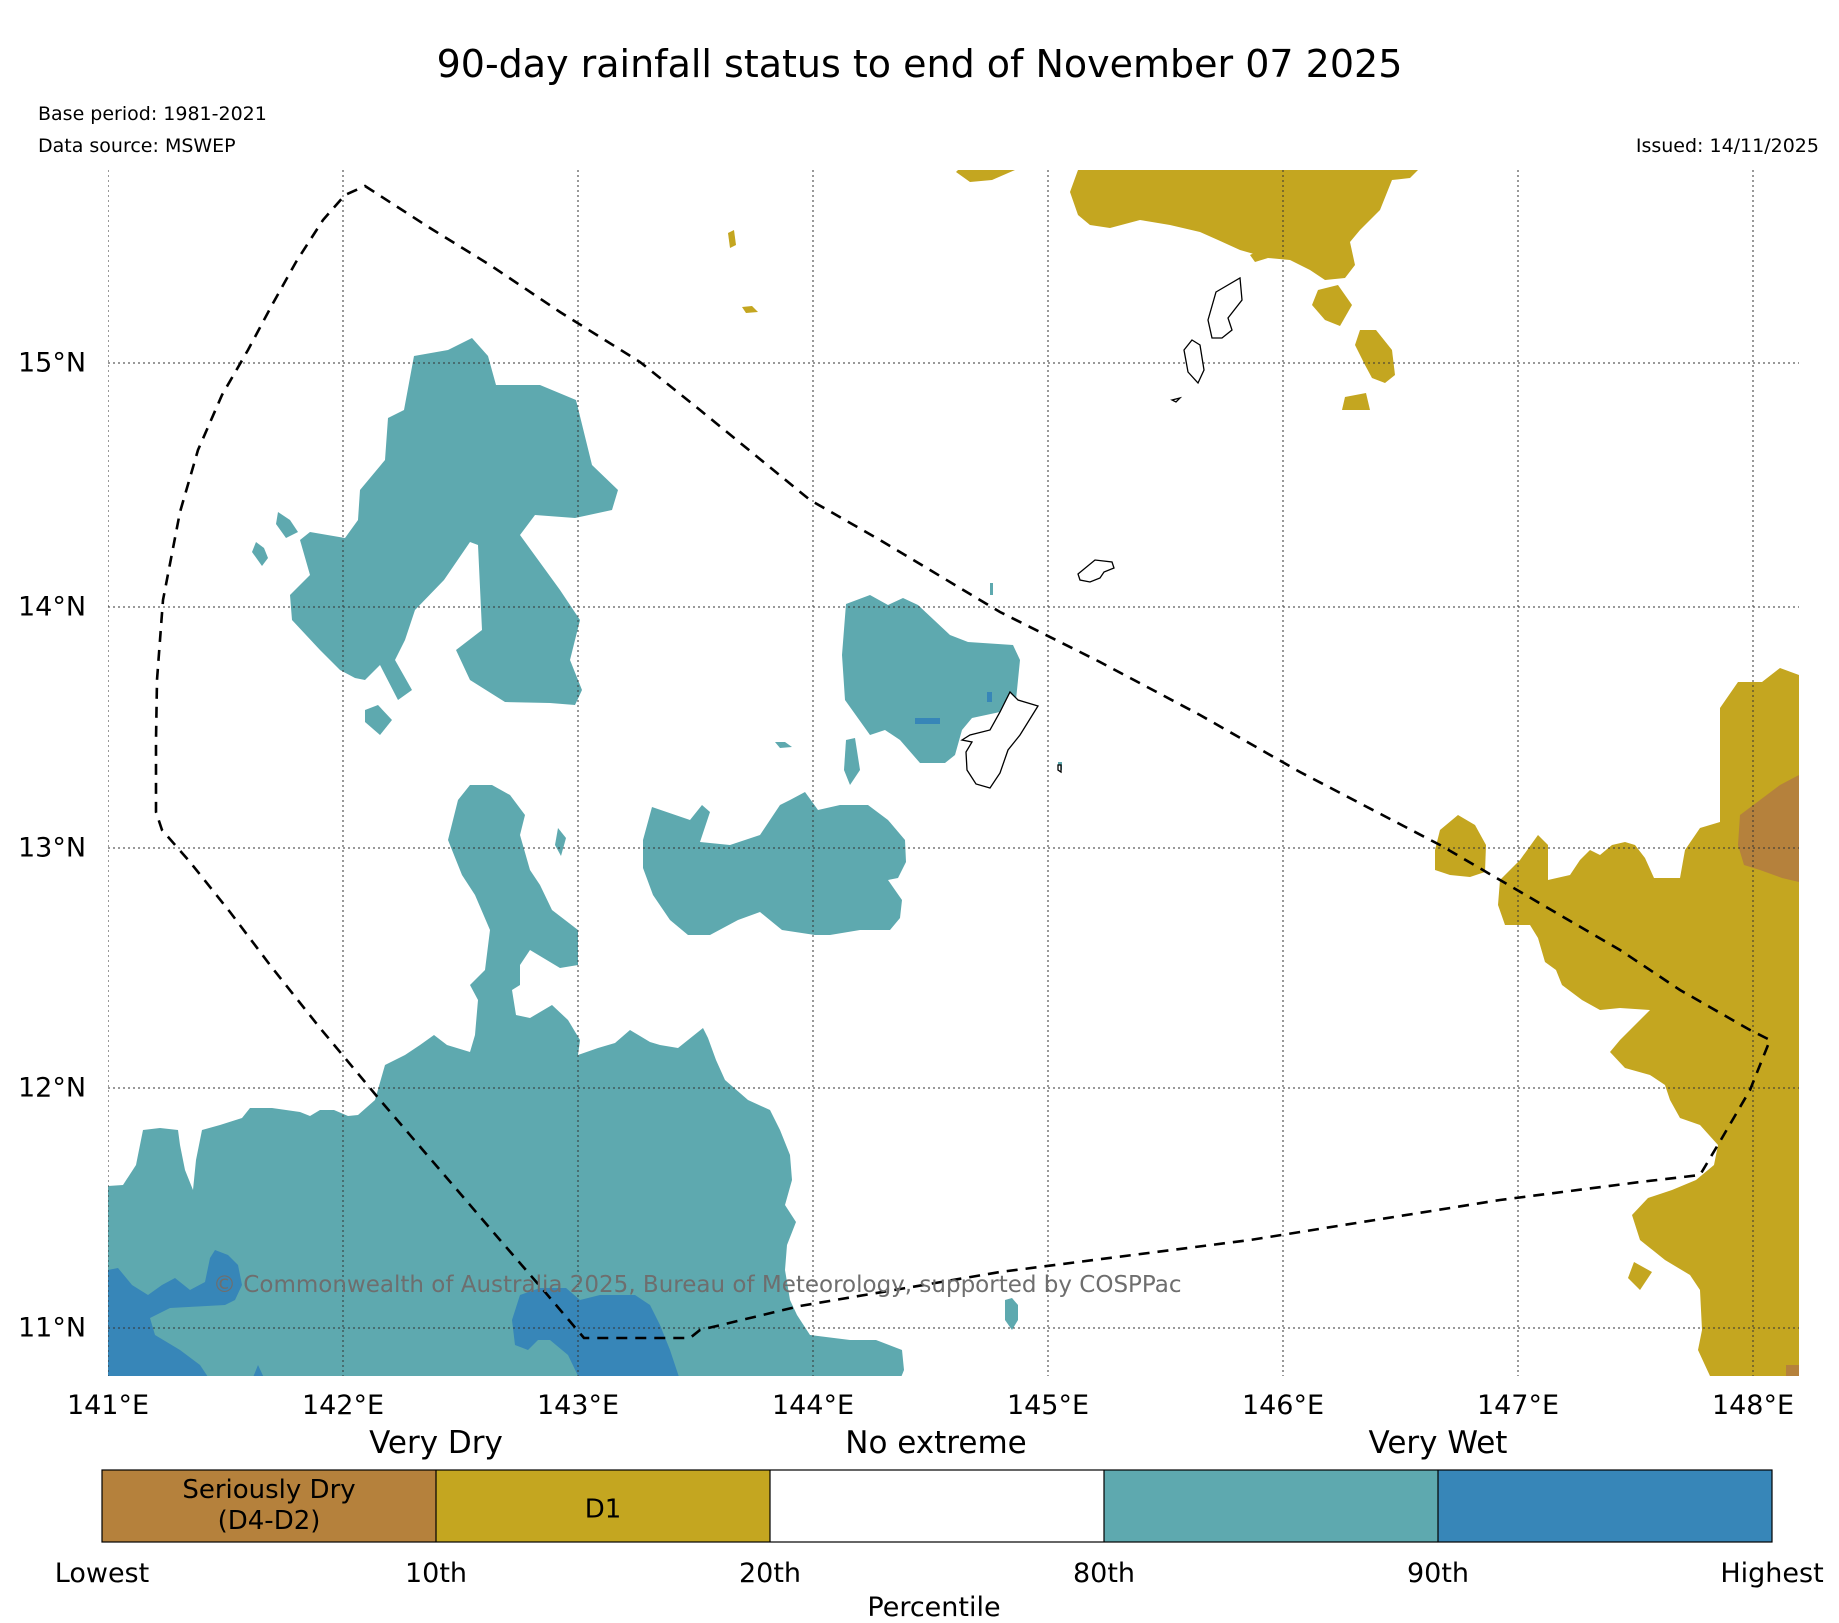 The height and width of the screenshot is (1623, 1839). What do you see at coordinates (137, 146) in the screenshot?
I see `data-source: Data source: MSWEP` at bounding box center [137, 146].